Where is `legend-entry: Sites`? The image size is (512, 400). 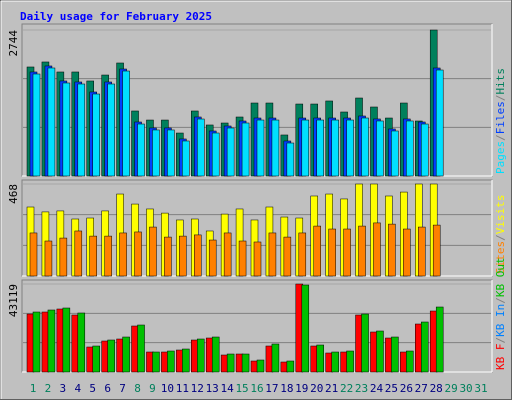
legend-entry: Sites is located at coordinates (500, 257).